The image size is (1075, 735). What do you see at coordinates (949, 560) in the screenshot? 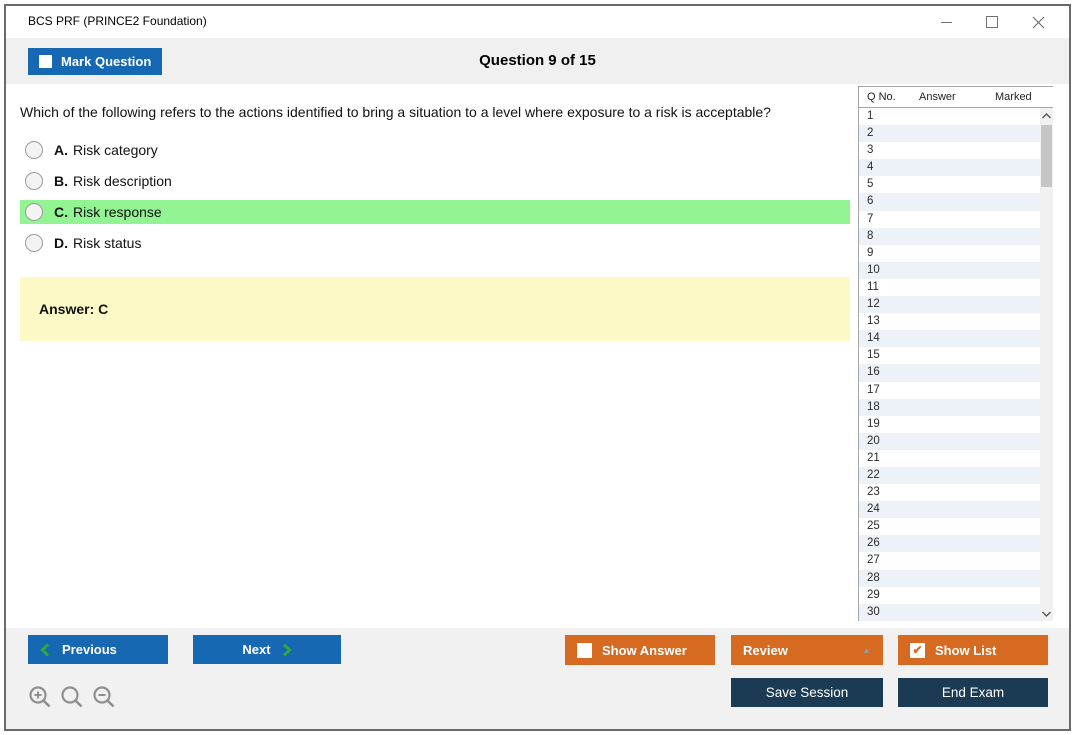
I see `question-list-row: 27` at bounding box center [949, 560].